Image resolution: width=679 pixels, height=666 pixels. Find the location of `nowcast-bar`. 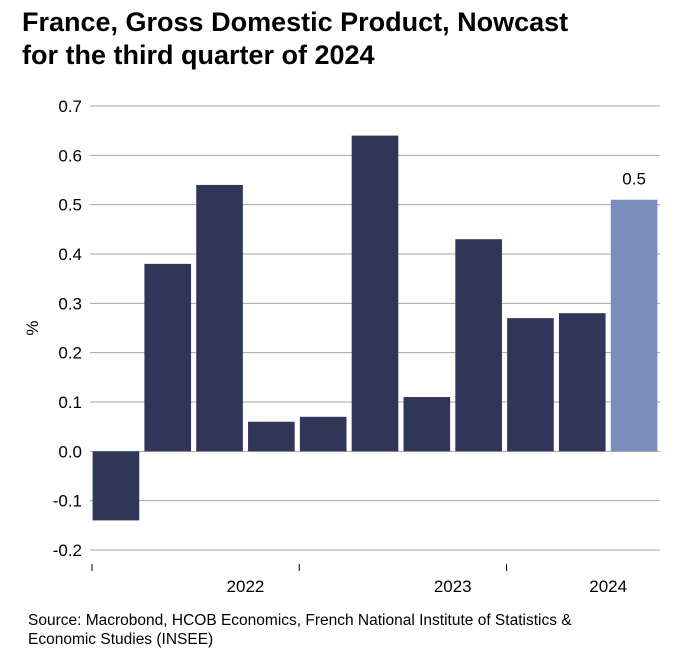

nowcast-bar is located at coordinates (634, 325).